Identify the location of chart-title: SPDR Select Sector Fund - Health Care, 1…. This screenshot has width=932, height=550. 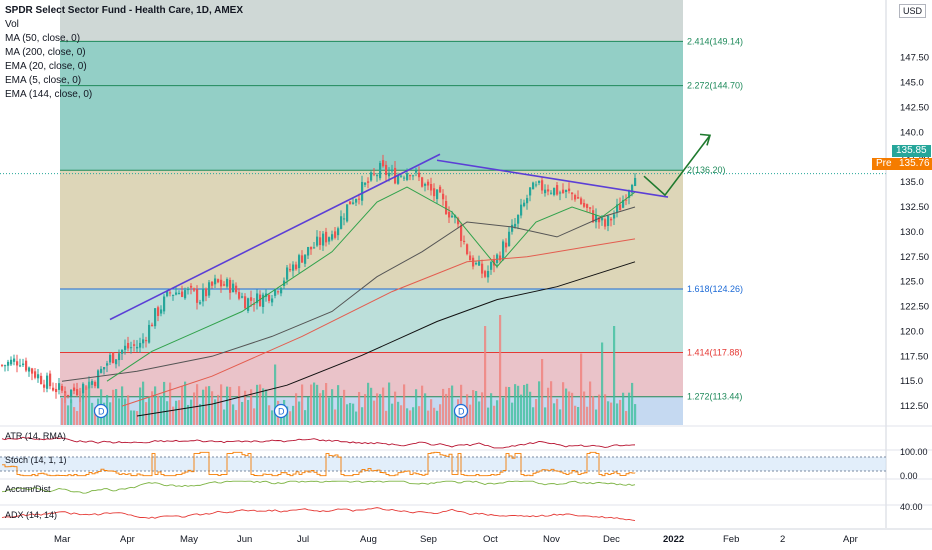
(124, 10).